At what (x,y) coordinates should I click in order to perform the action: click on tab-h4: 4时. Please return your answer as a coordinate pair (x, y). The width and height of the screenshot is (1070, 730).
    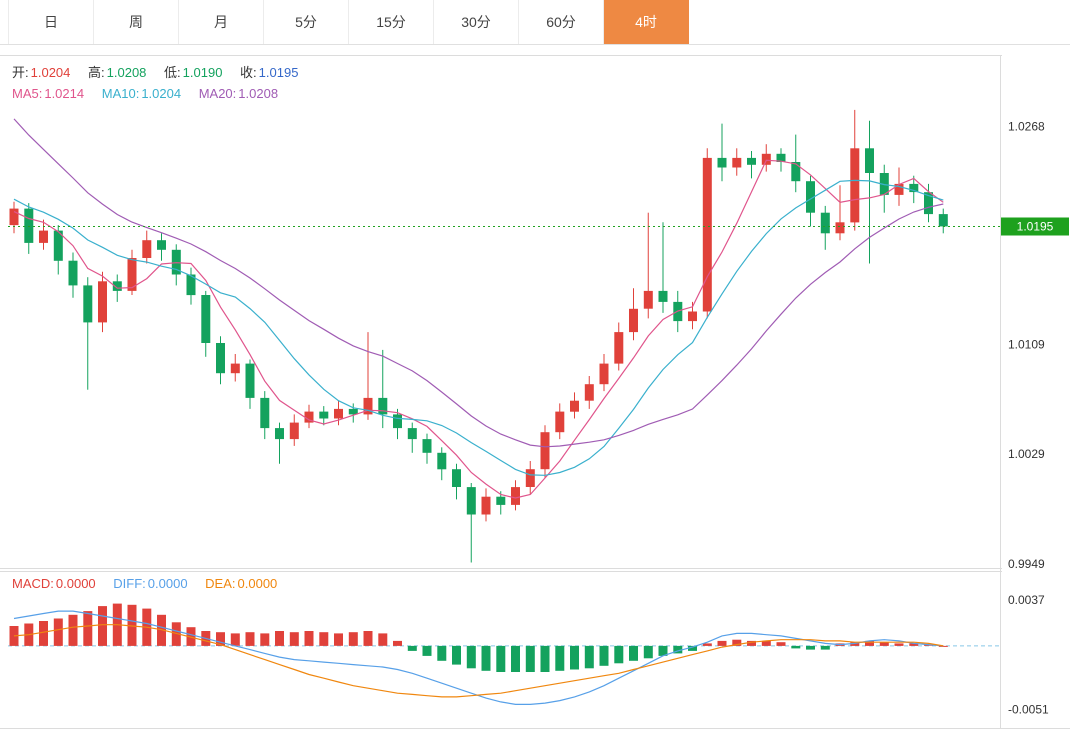
    Looking at the image, I should click on (646, 22).